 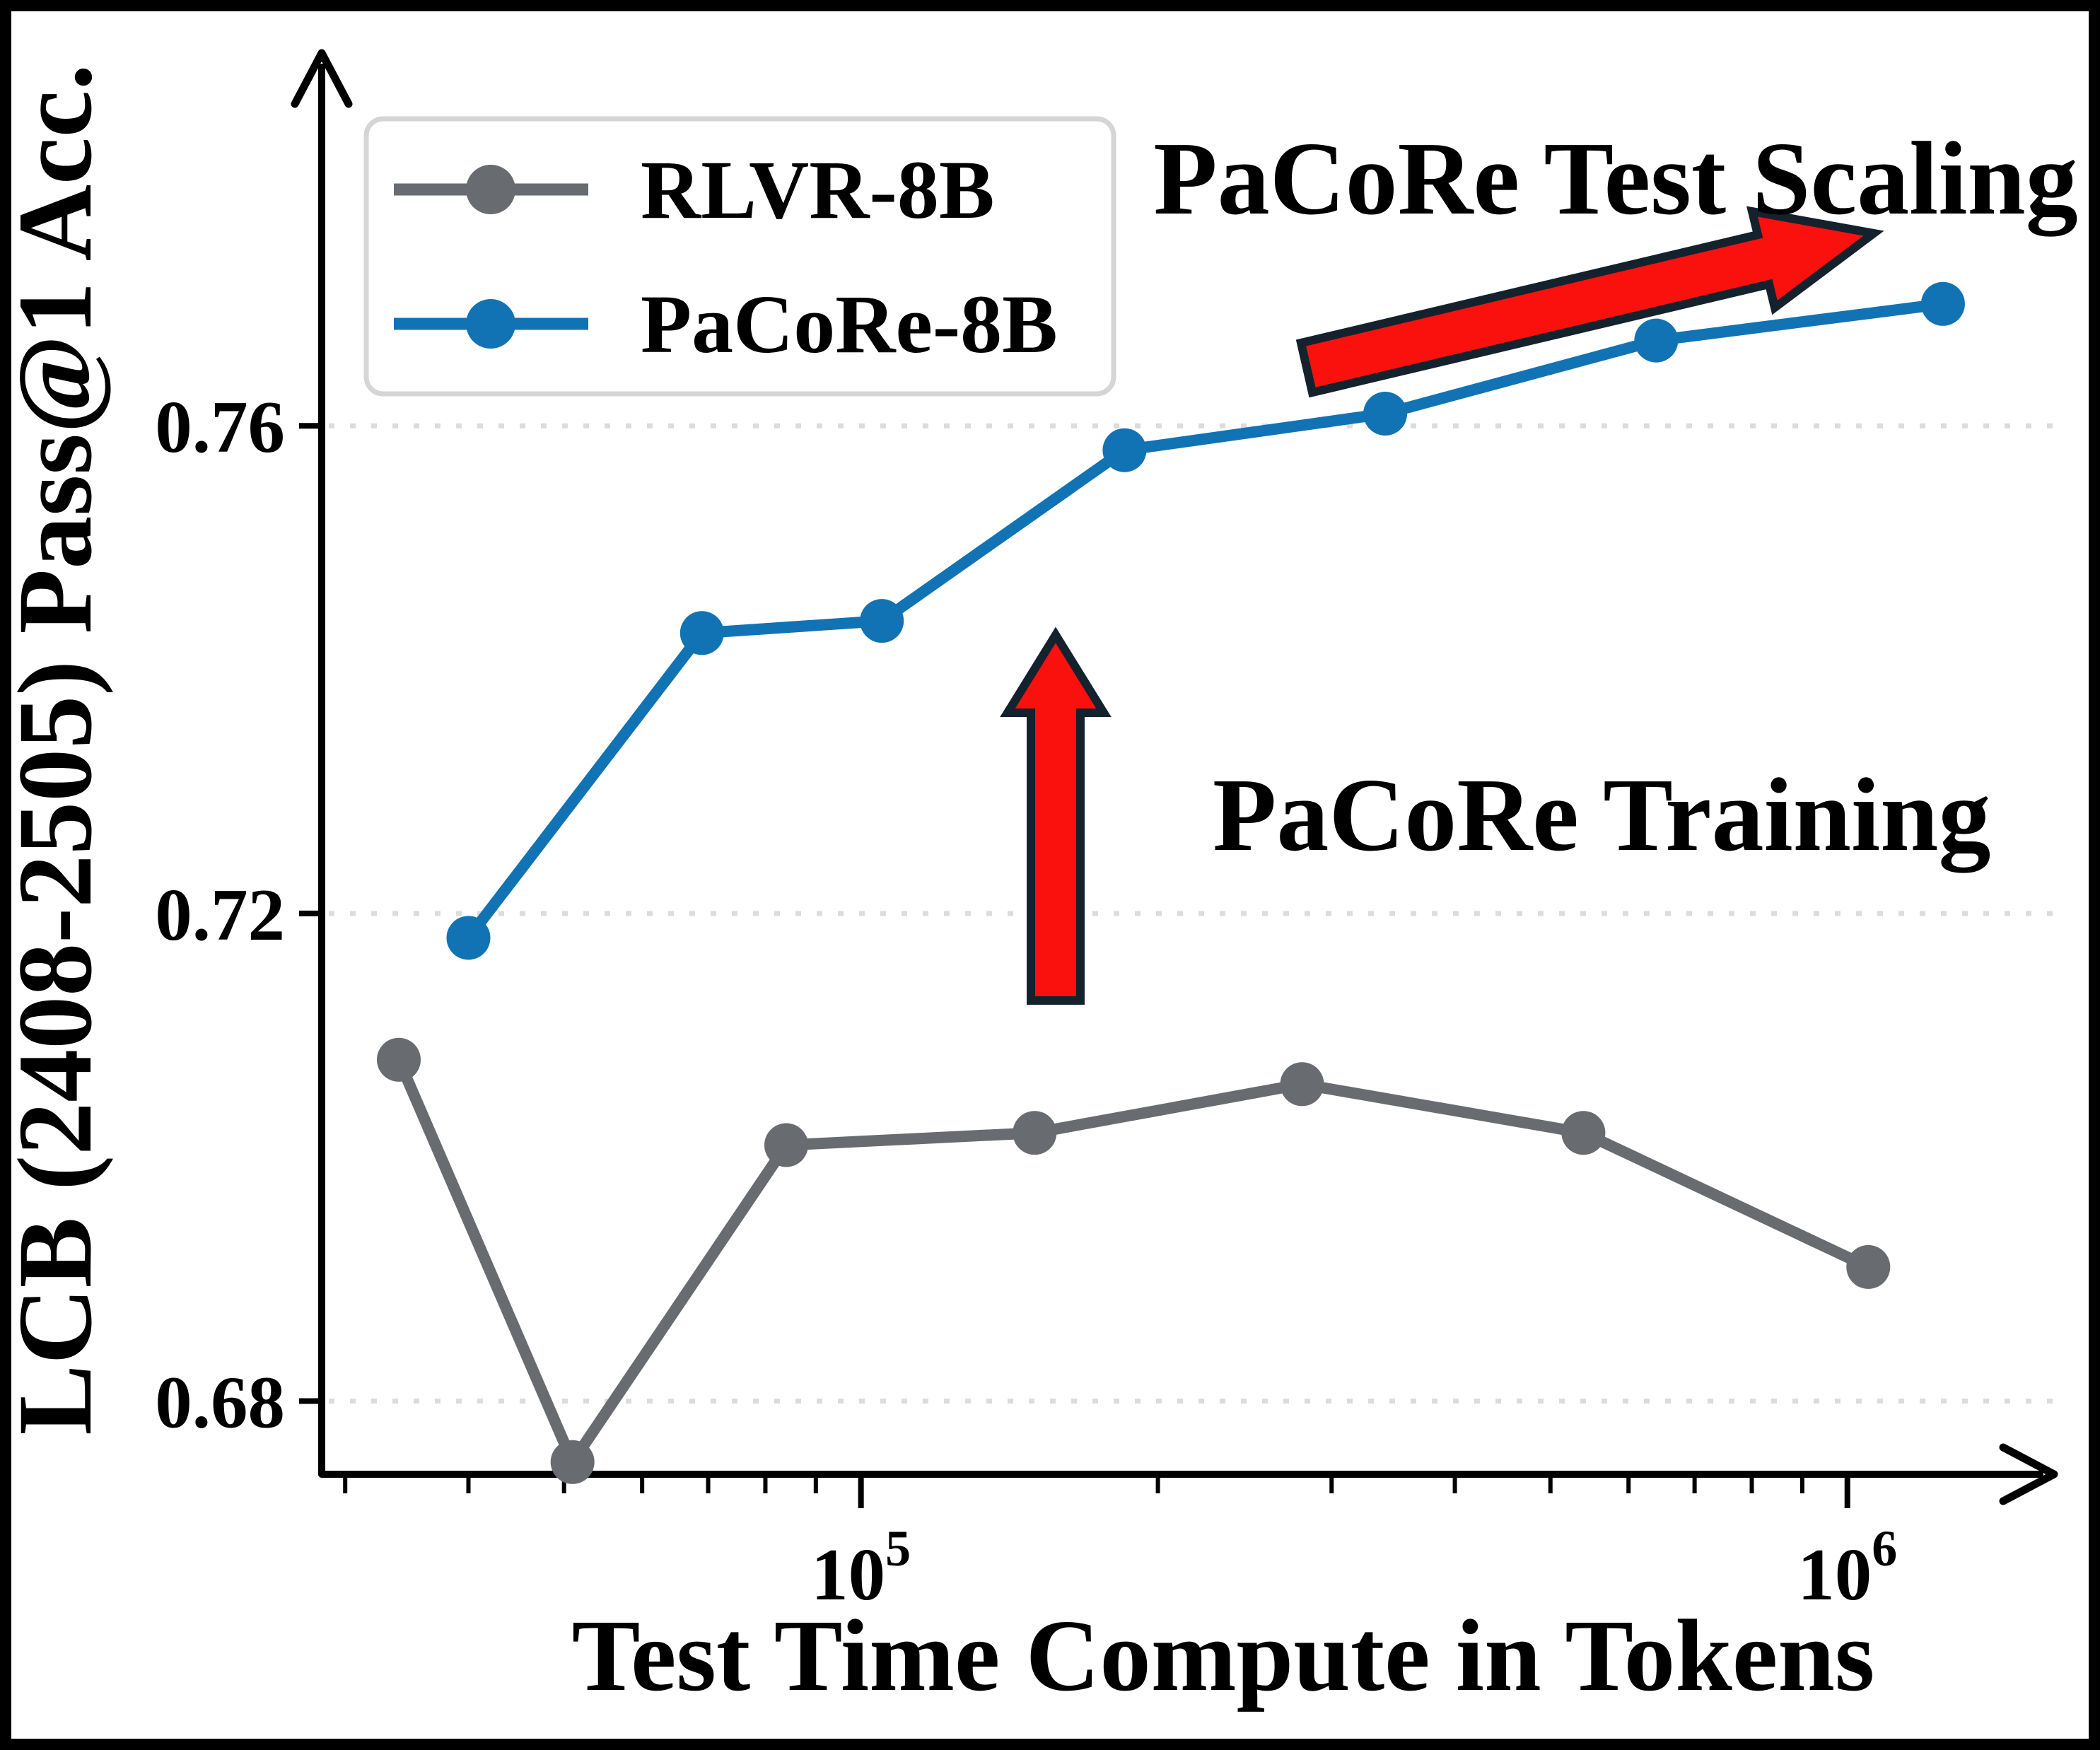 I want to click on legend-swatch-marker-pacore, so click(x=491, y=324).